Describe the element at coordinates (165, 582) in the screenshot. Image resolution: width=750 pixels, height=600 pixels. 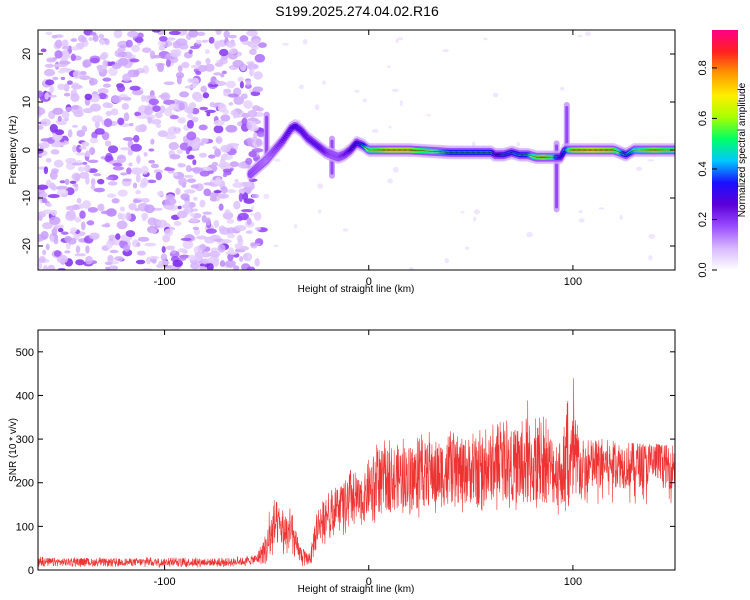
I see `x-tick-label: -100` at that location.